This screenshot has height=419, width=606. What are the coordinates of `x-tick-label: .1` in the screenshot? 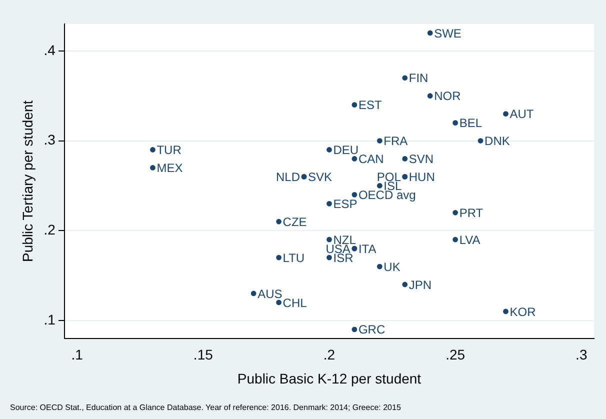 It's located at (77, 354).